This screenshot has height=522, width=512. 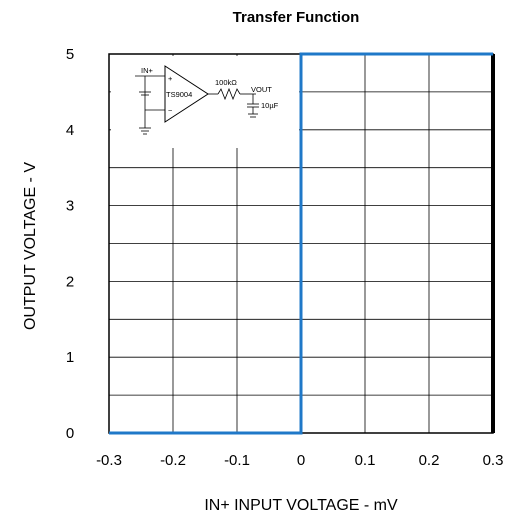 What do you see at coordinates (229, 94) in the screenshot?
I see `resistor-symbol` at bounding box center [229, 94].